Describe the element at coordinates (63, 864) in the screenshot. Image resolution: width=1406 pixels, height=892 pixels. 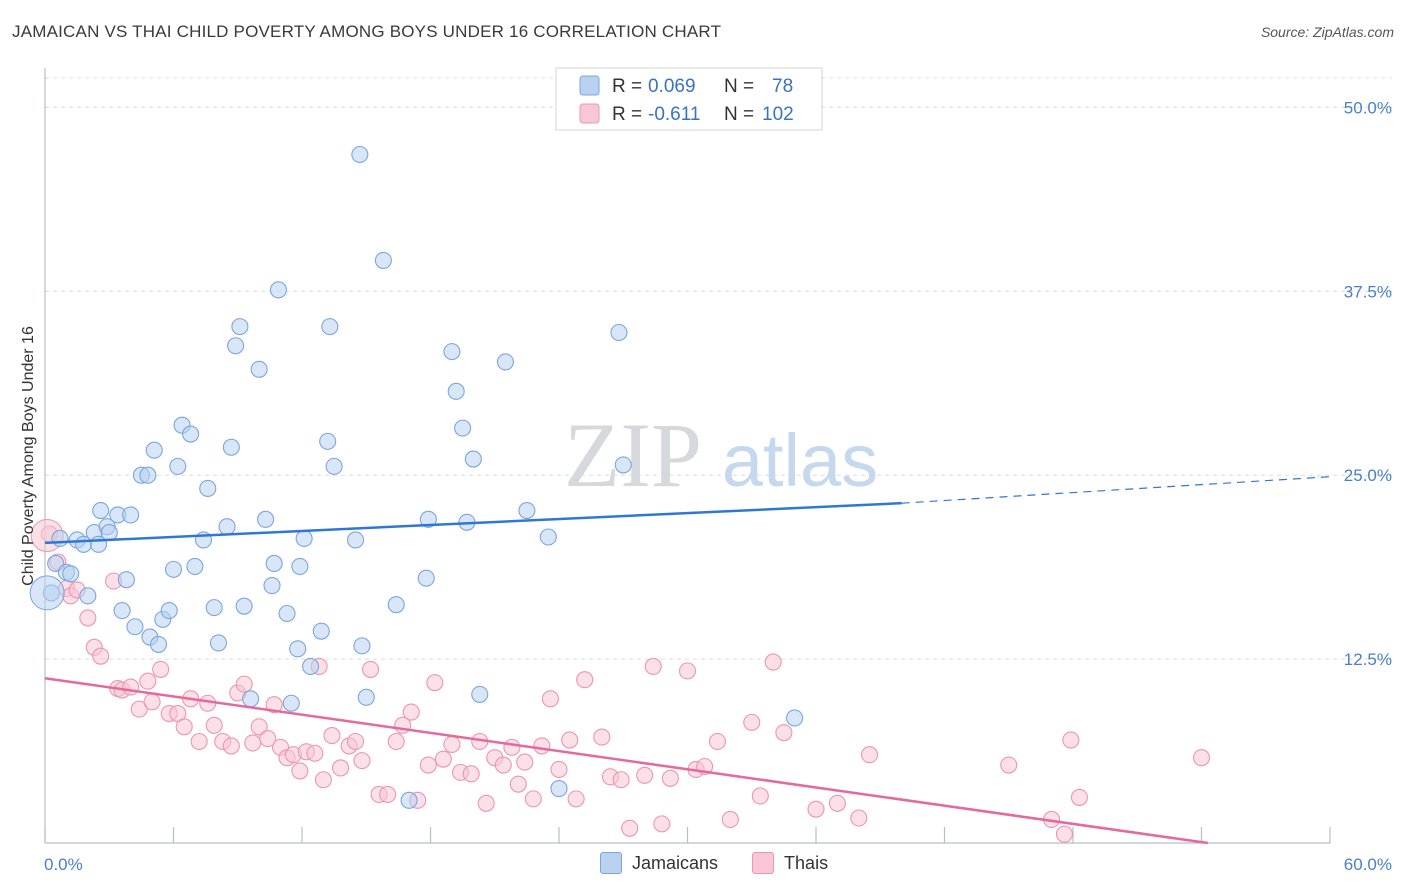
I see `x-tick-label: 0.0%` at that location.